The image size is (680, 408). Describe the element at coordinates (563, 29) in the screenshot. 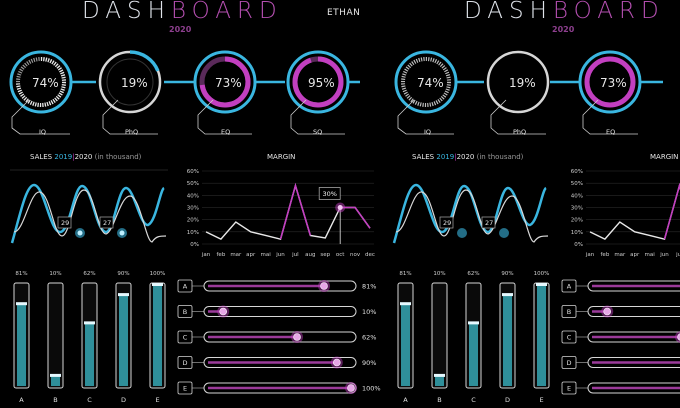

I see `year-label-duplicate: 2020` at that location.